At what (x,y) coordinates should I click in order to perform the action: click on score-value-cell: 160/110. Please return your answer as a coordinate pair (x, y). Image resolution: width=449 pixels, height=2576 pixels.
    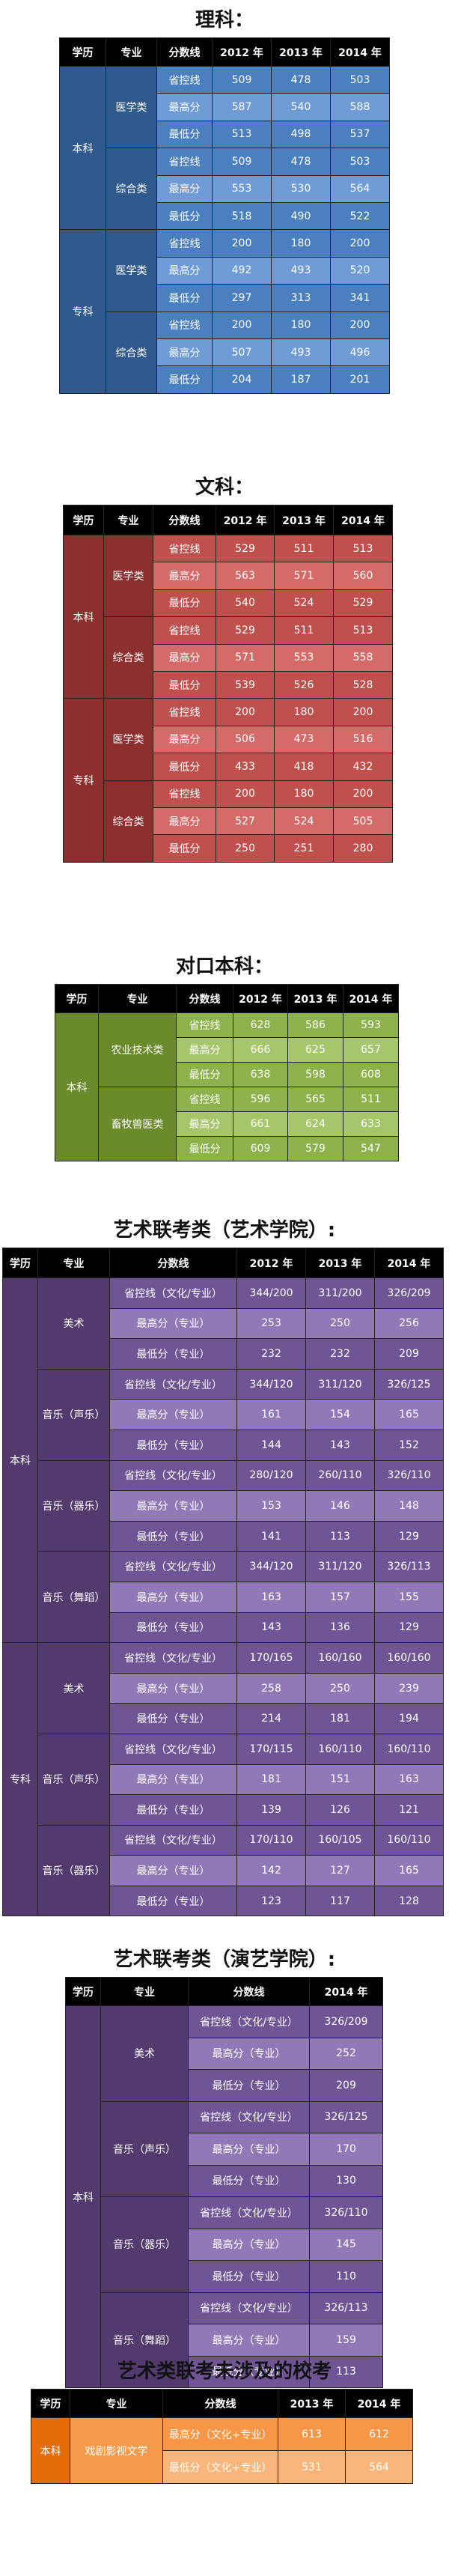
    Looking at the image, I should click on (409, 1840).